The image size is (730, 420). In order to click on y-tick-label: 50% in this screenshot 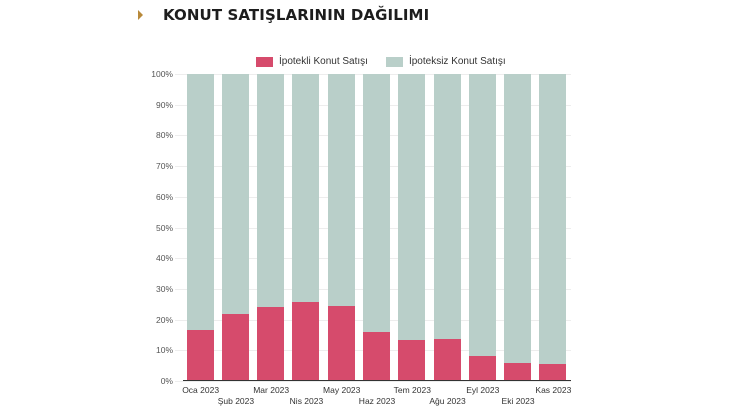, I will do `click(164, 227)`.